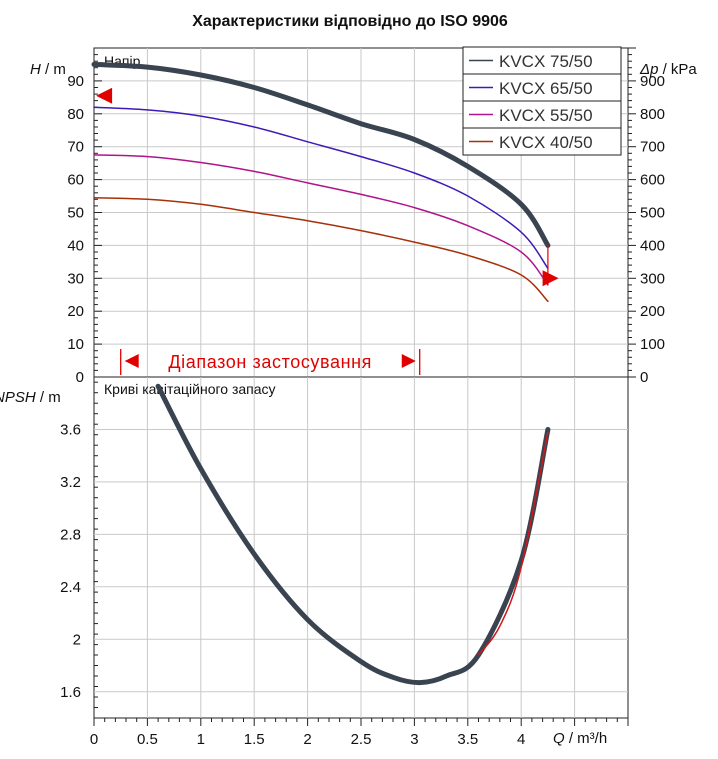 This screenshot has height=759, width=718. I want to click on legend-label: KVCX 65/50, so click(546, 88).